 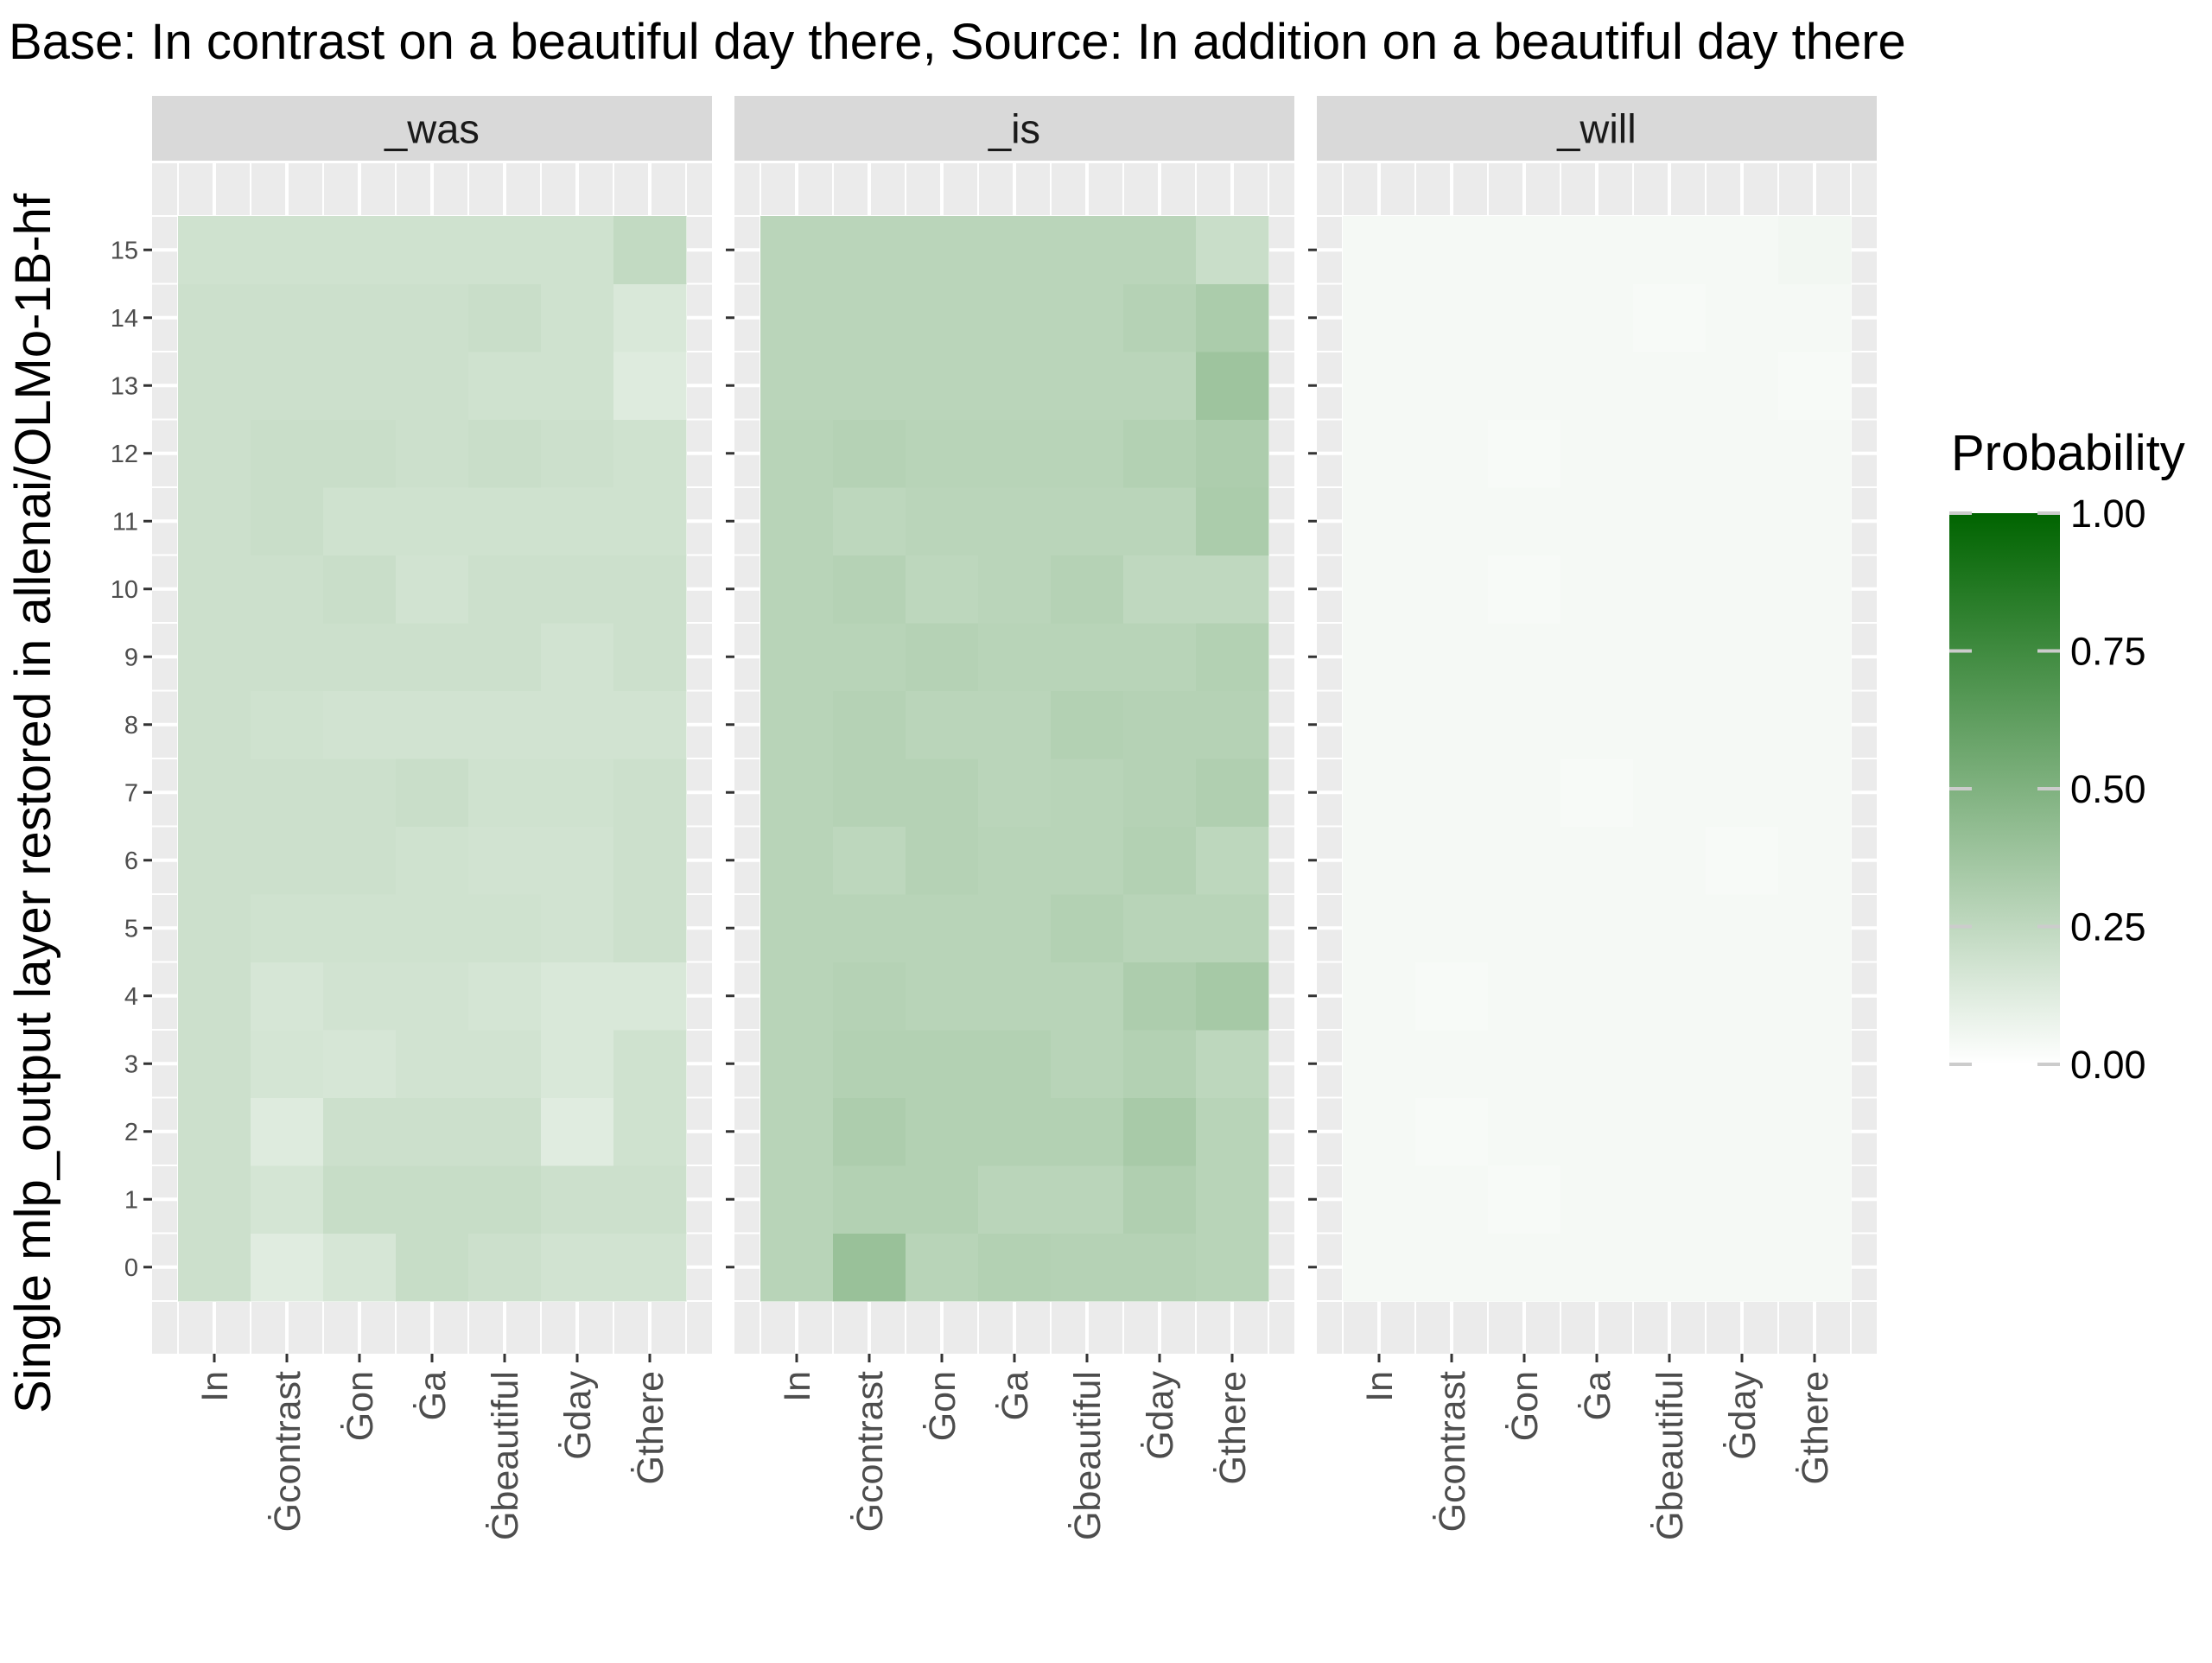 What do you see at coordinates (1088, 1456) in the screenshot?
I see `x-tick-label: Ġbeautiful` at bounding box center [1088, 1456].